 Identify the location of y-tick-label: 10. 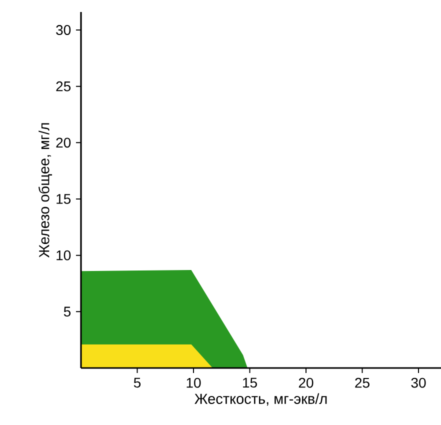
(63, 255).